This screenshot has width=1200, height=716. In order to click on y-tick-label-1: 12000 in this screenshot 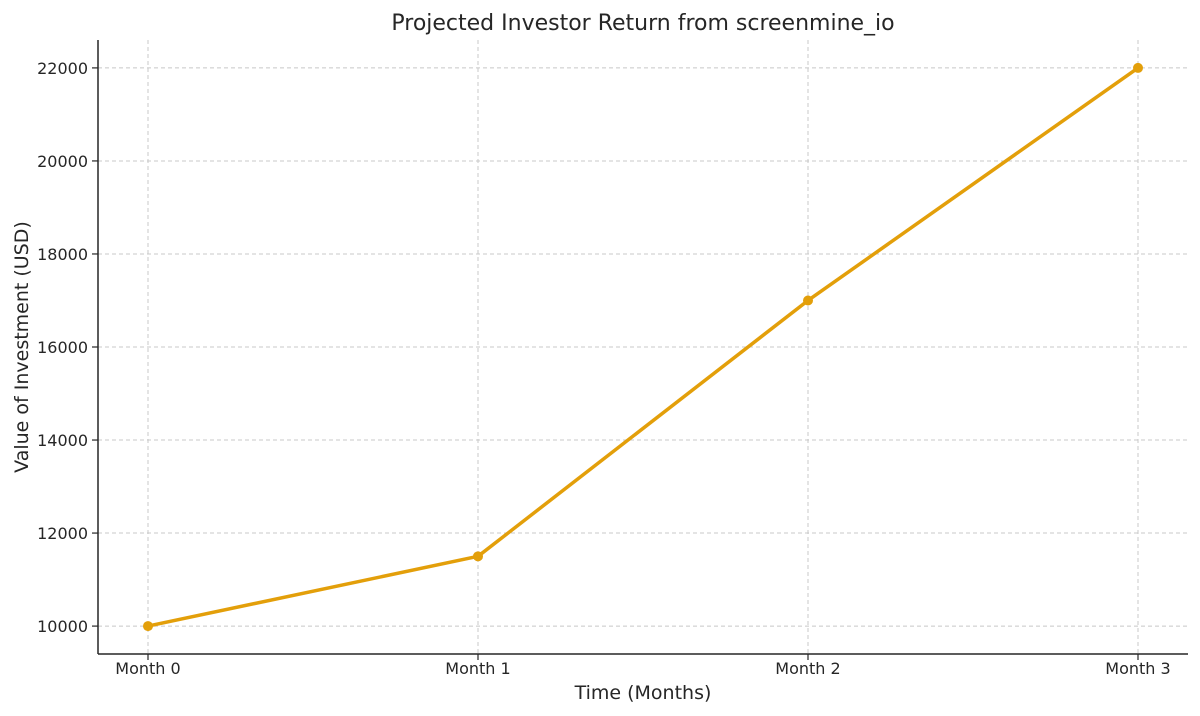, I will do `click(62, 533)`.